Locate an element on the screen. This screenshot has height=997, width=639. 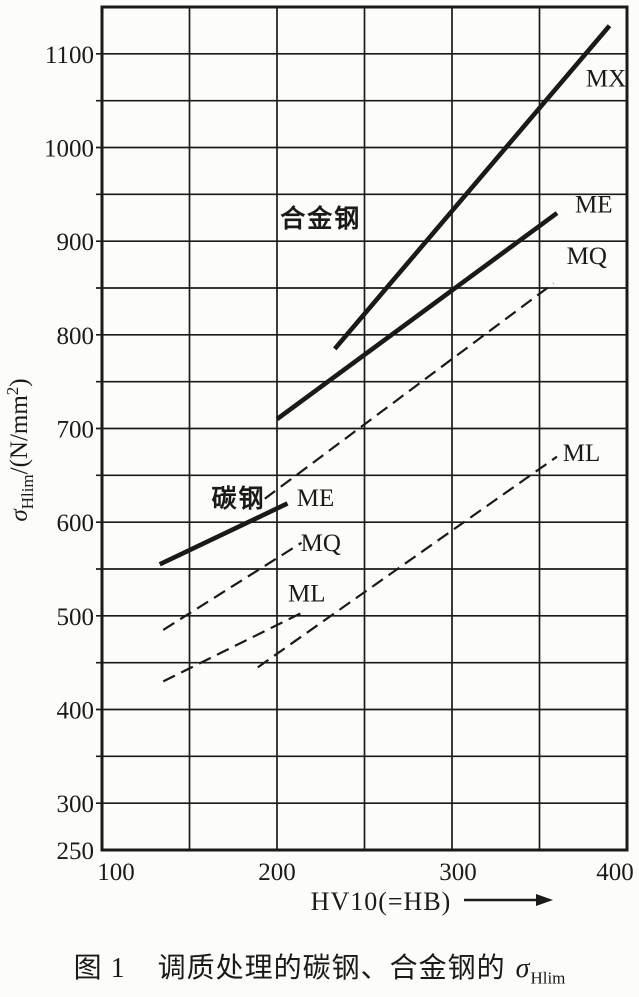
series-label-carbon-steel-ml: ML is located at coordinates (307, 593).